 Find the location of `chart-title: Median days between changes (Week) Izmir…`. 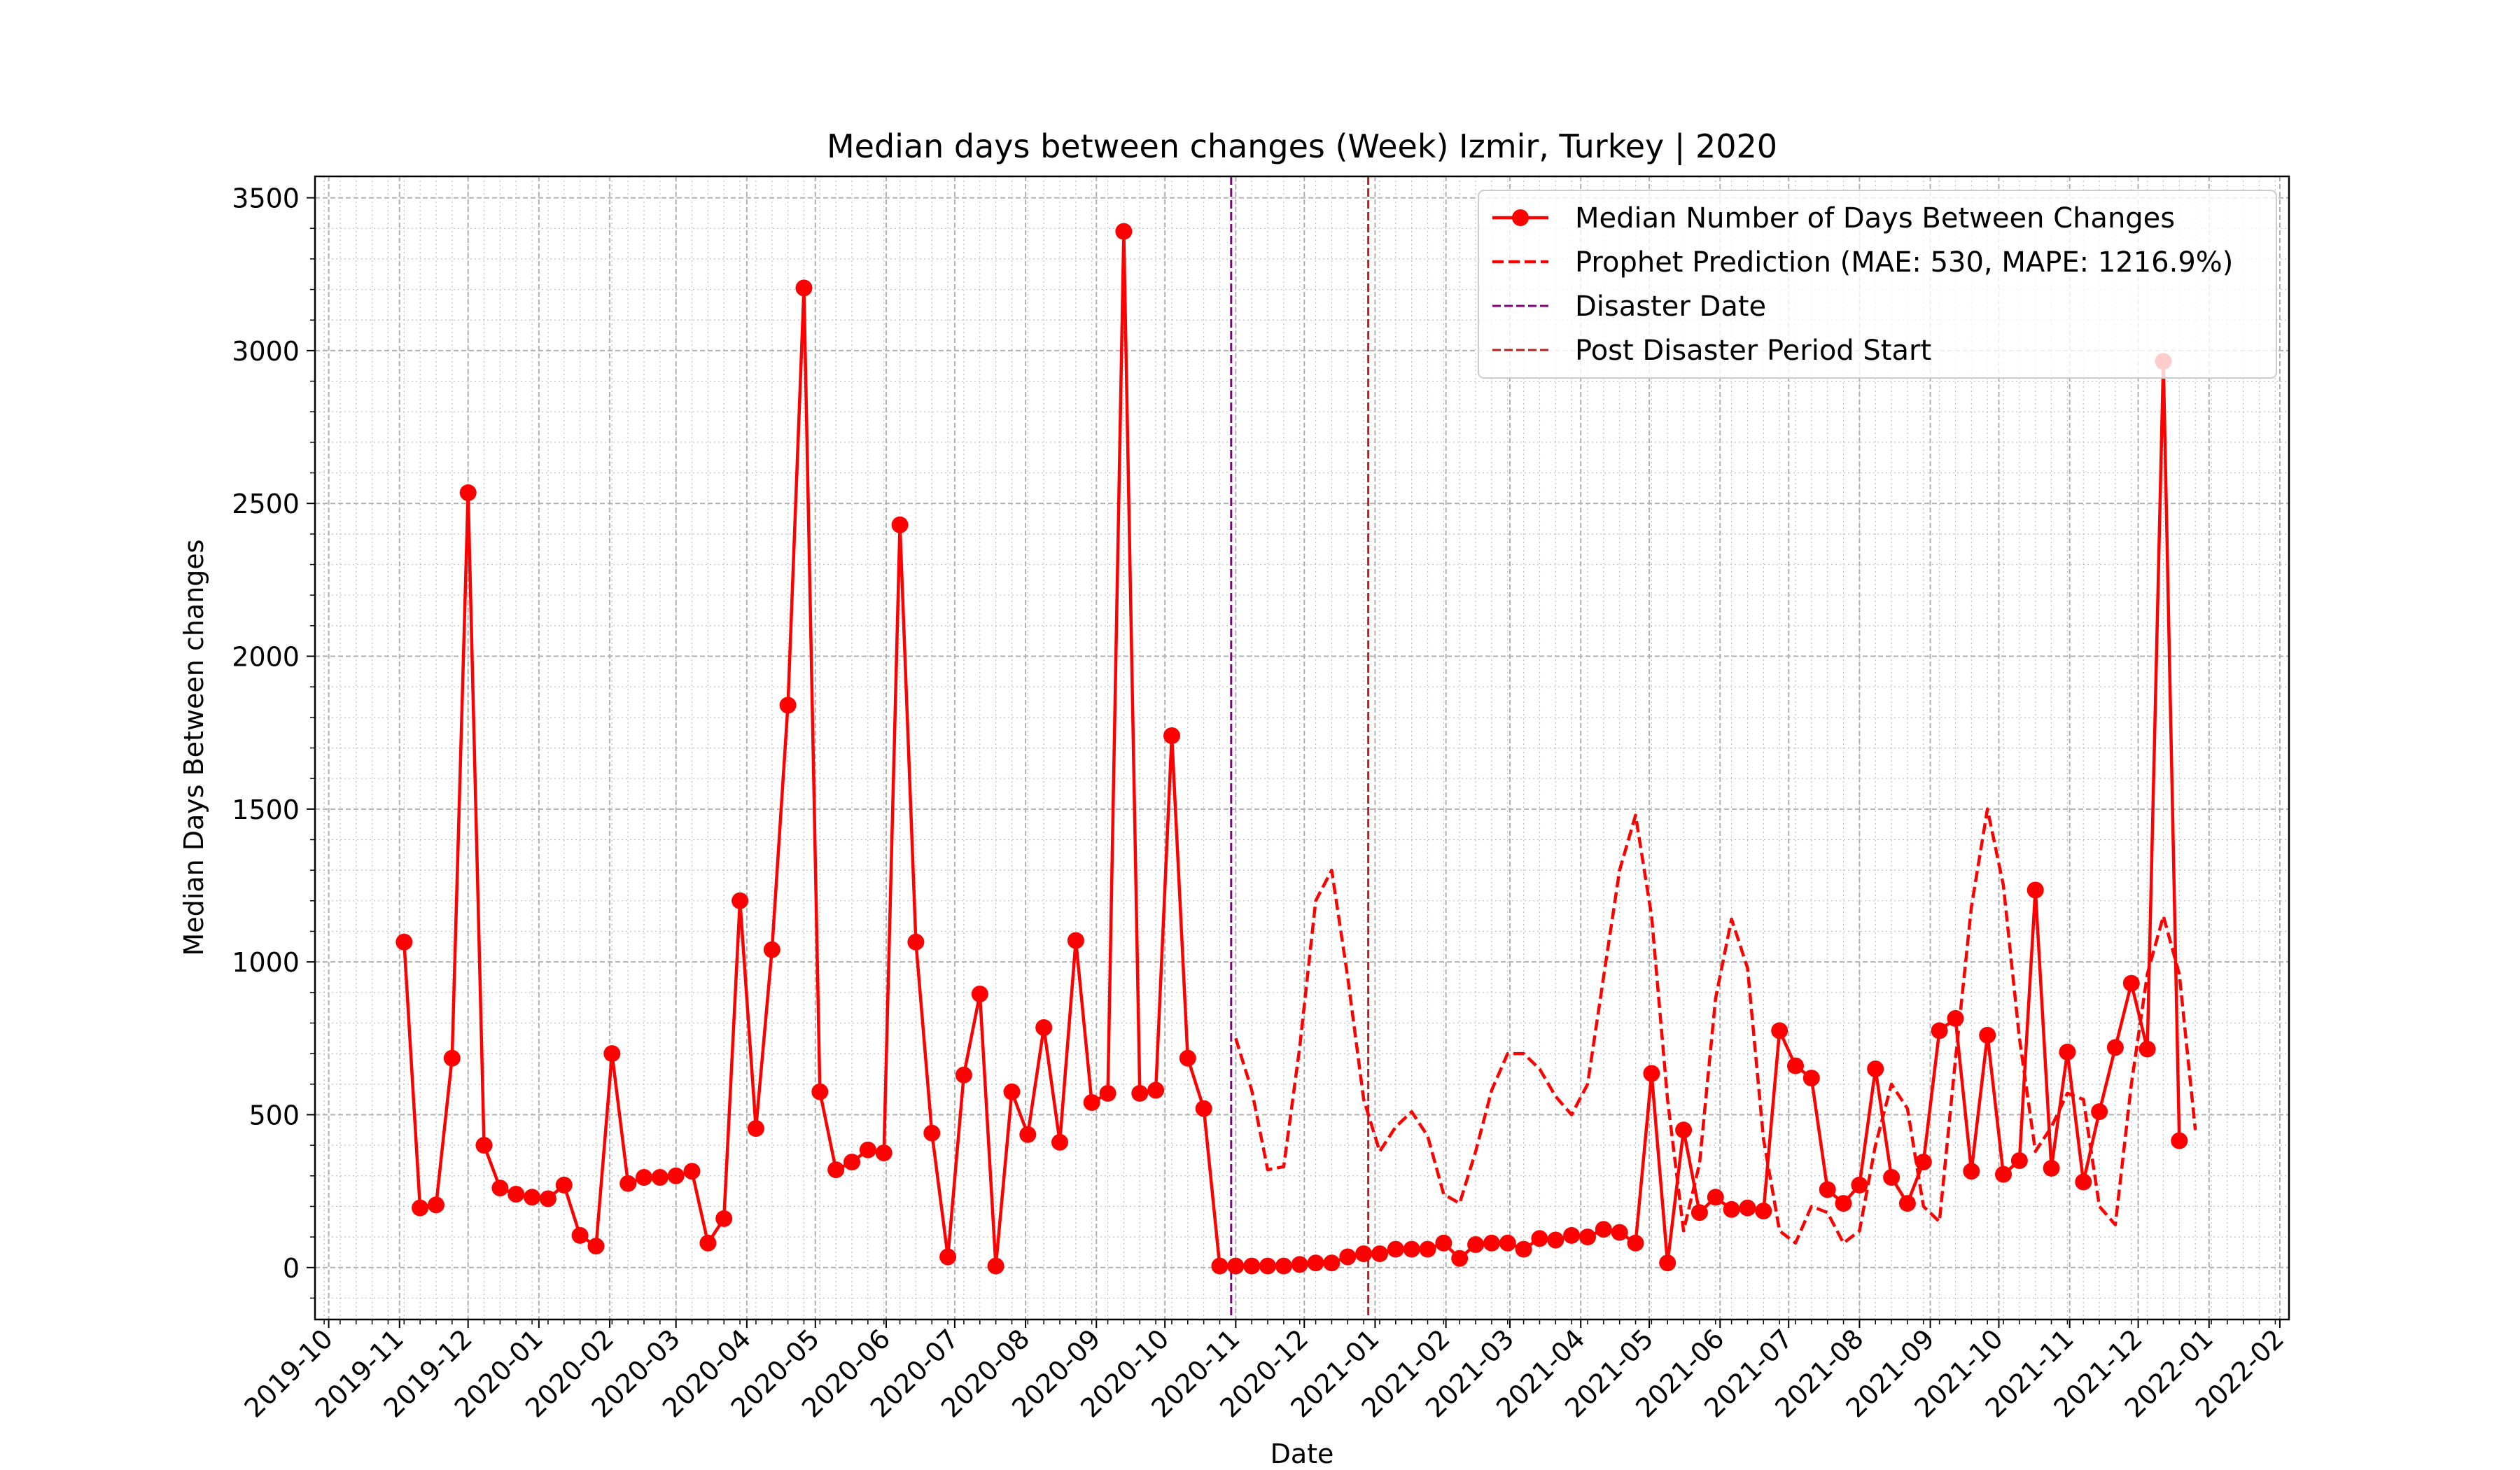

chart-title: Median days between changes (Week) Izmir… is located at coordinates (1302, 146).